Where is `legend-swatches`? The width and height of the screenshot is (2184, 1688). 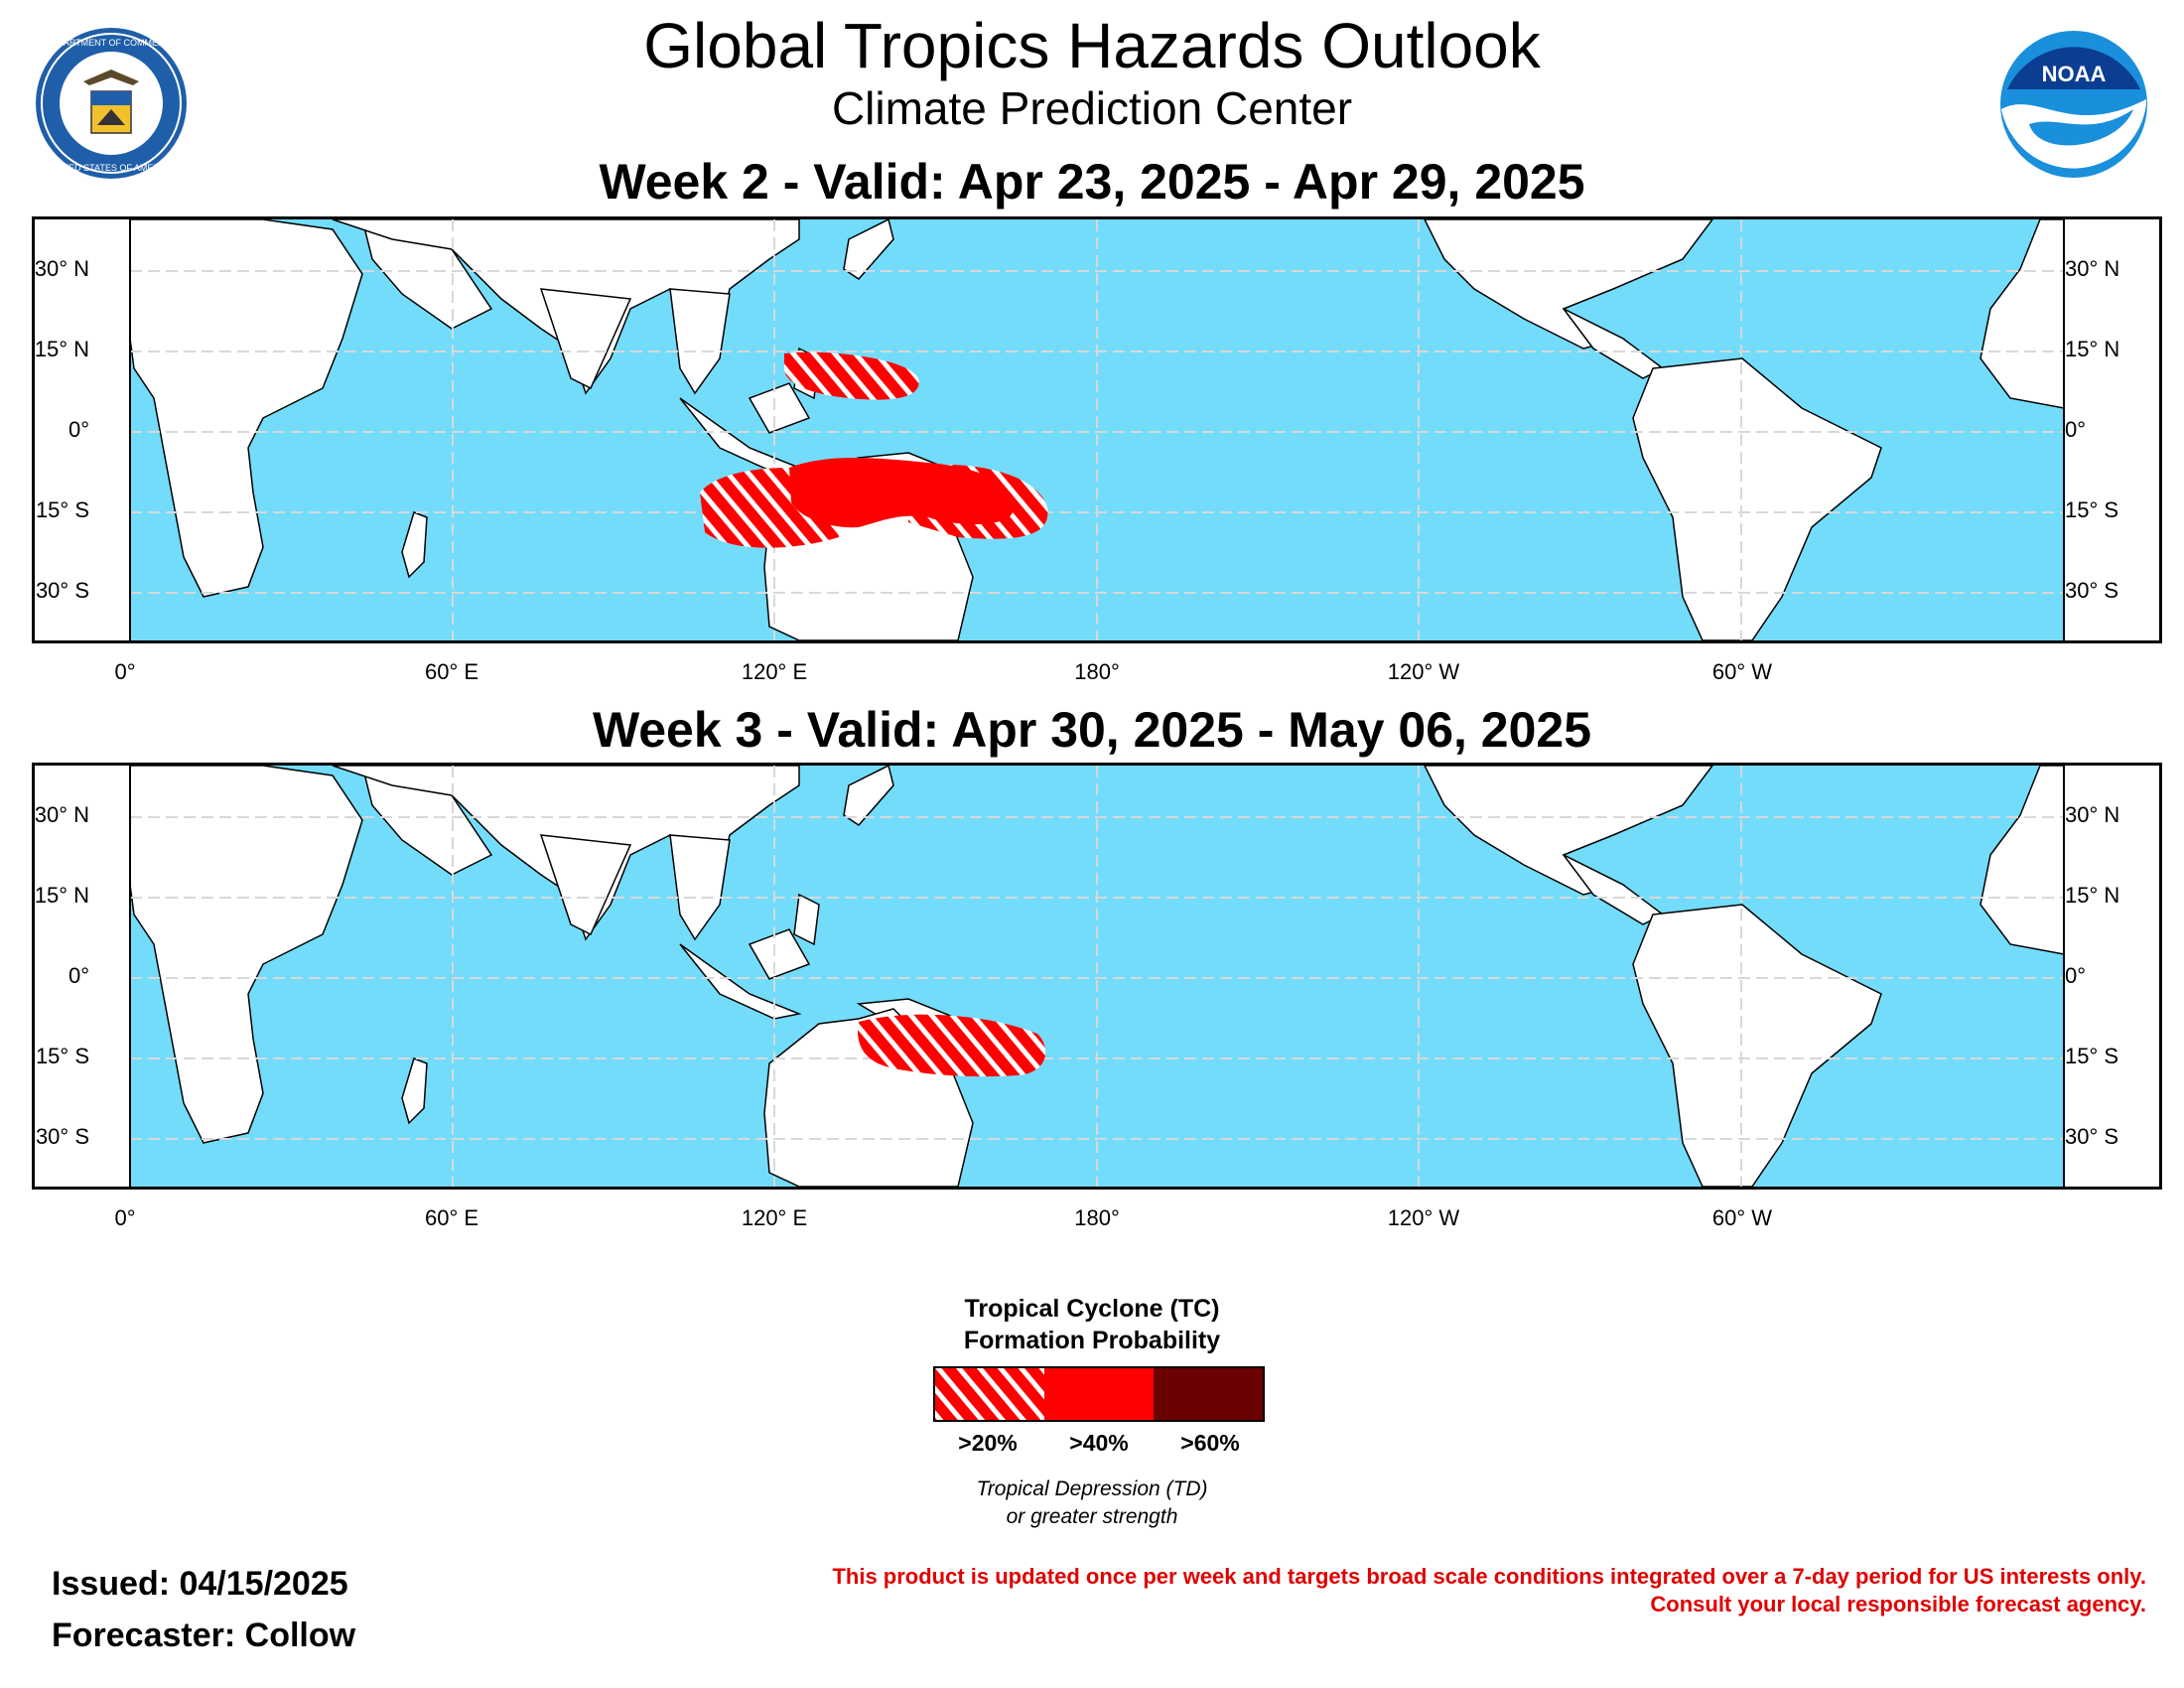
legend-swatches is located at coordinates (1099, 1394).